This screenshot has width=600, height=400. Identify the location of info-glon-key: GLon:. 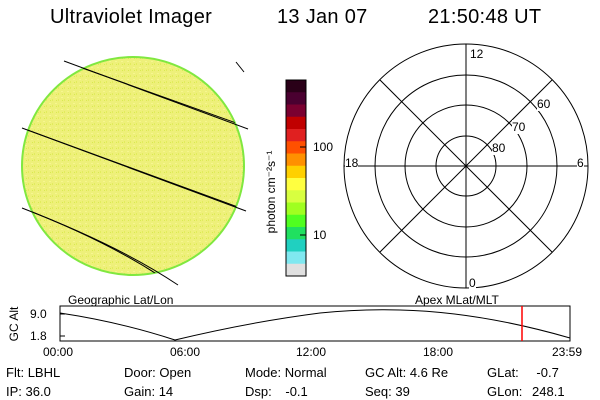
(505, 391).